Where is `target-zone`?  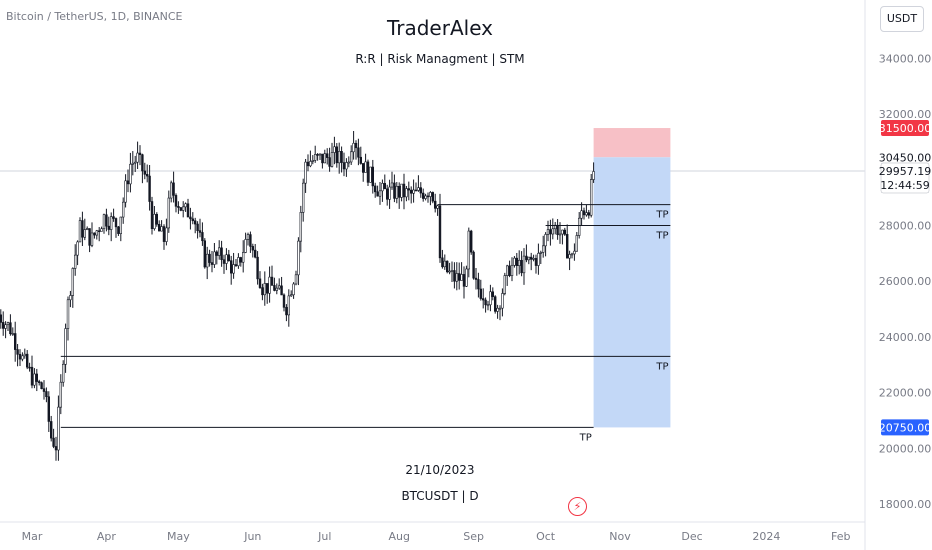
target-zone is located at coordinates (632, 292).